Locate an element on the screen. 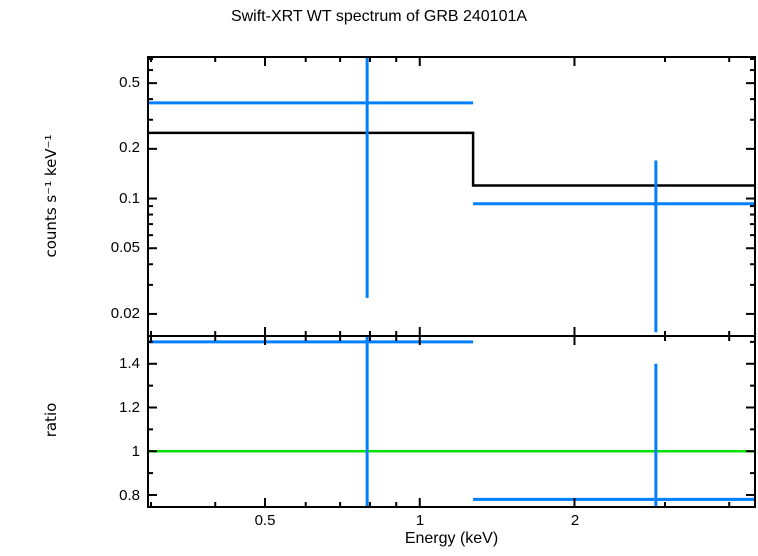 This screenshot has width=758, height=556. ytick-0p2: 0.2 is located at coordinates (129, 147).